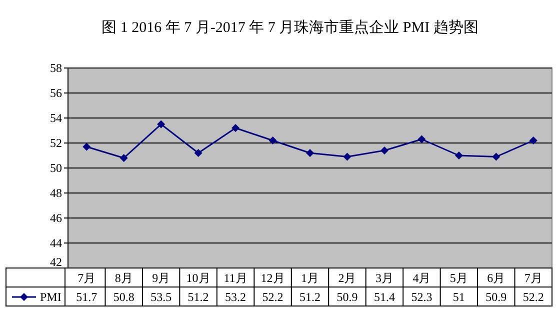 Image resolution: width=559 pixels, height=323 pixels. Describe the element at coordinates (56, 168) in the screenshot. I see `y-tick-label: 50` at that location.